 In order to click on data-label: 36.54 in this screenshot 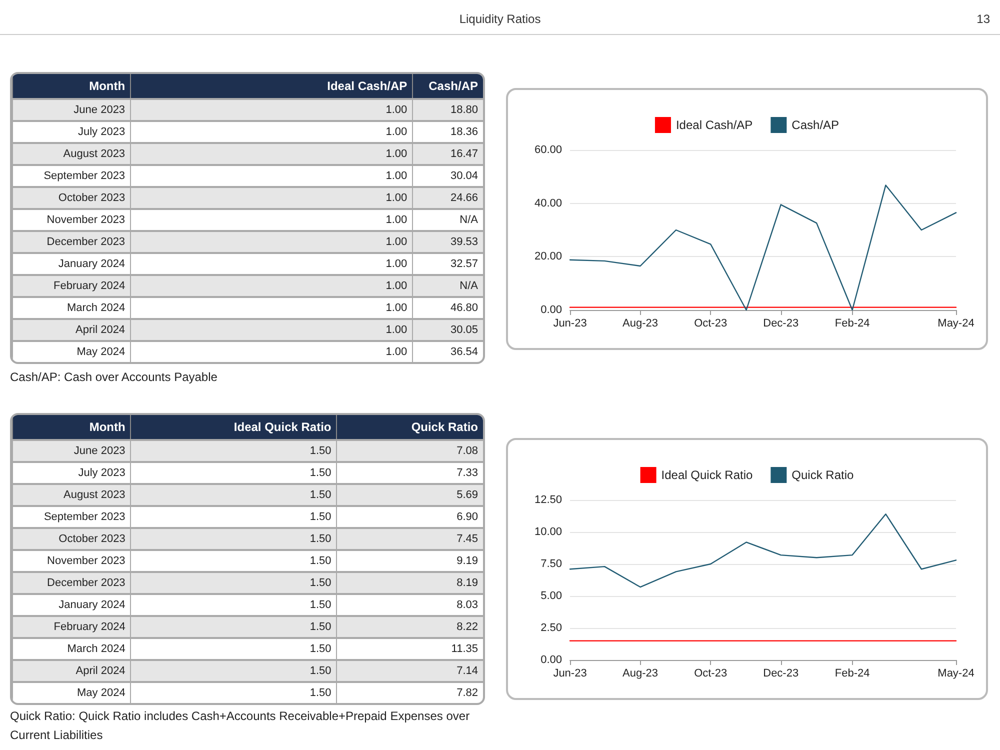, I will do `click(447, 351)`.